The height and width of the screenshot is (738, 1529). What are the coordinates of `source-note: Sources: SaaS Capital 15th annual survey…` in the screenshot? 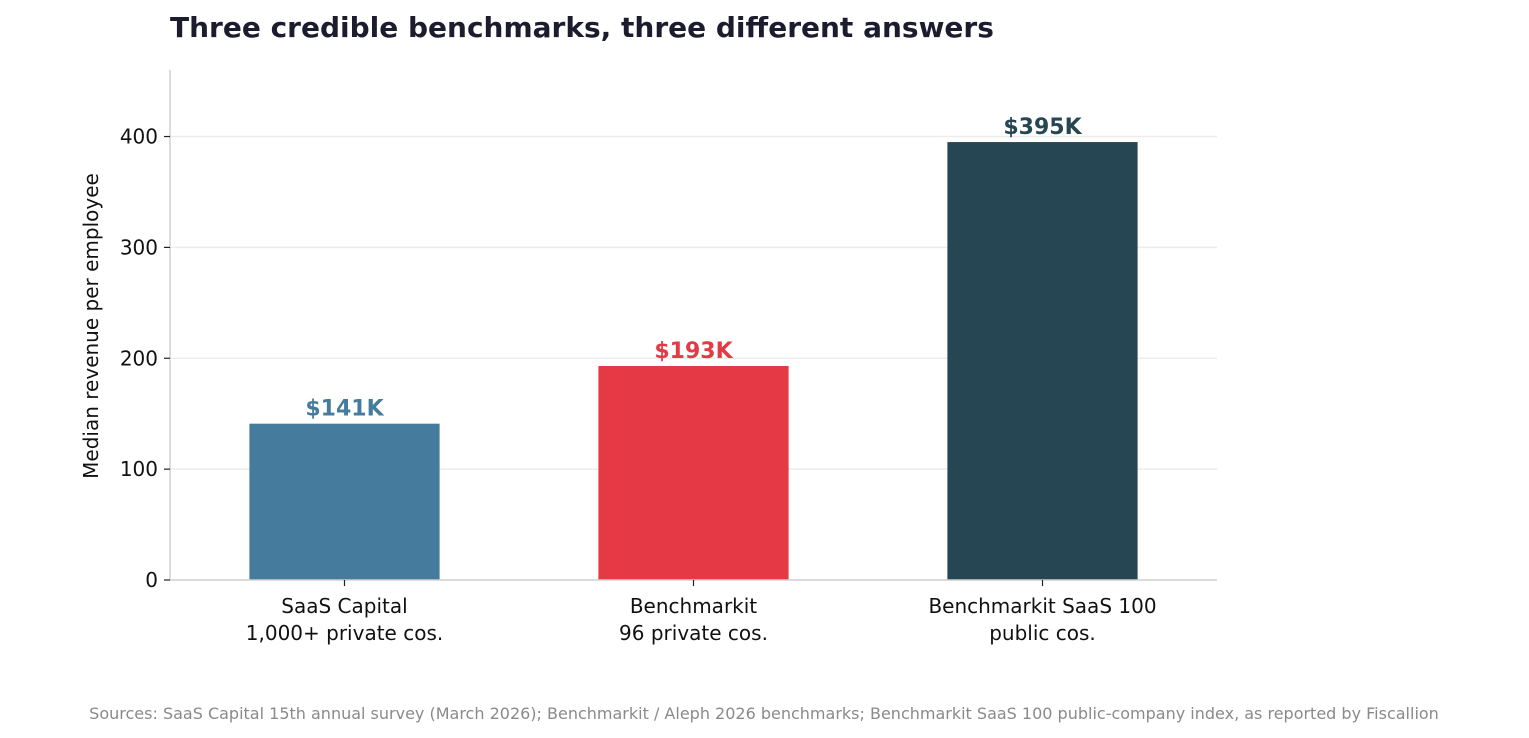 It's located at (764, 713).